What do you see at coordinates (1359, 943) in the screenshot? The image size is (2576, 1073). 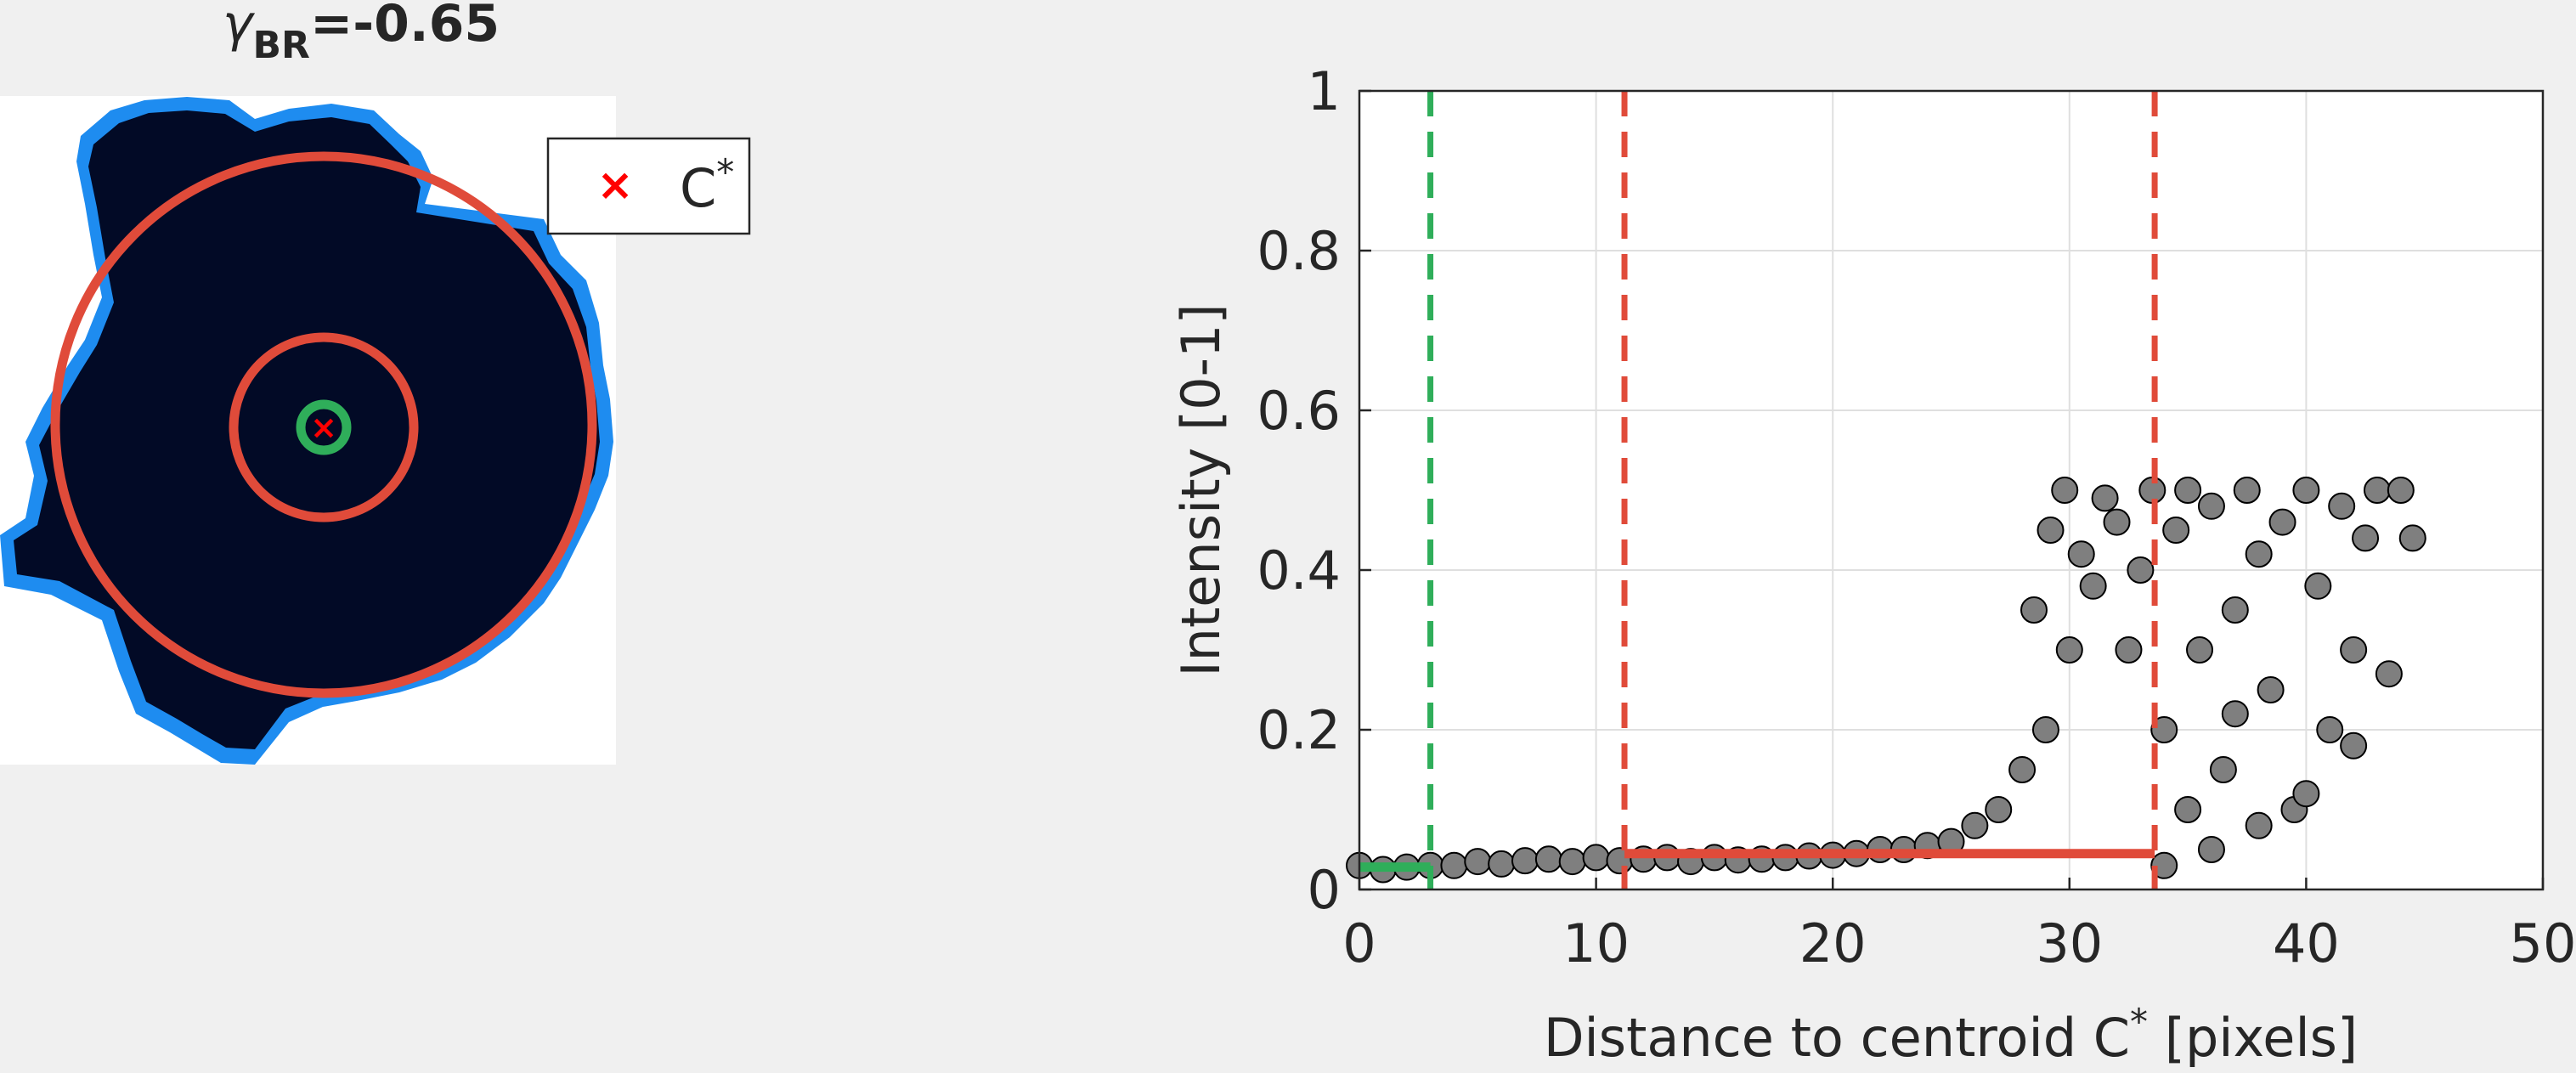 I see `x-tick-label: 0` at bounding box center [1359, 943].